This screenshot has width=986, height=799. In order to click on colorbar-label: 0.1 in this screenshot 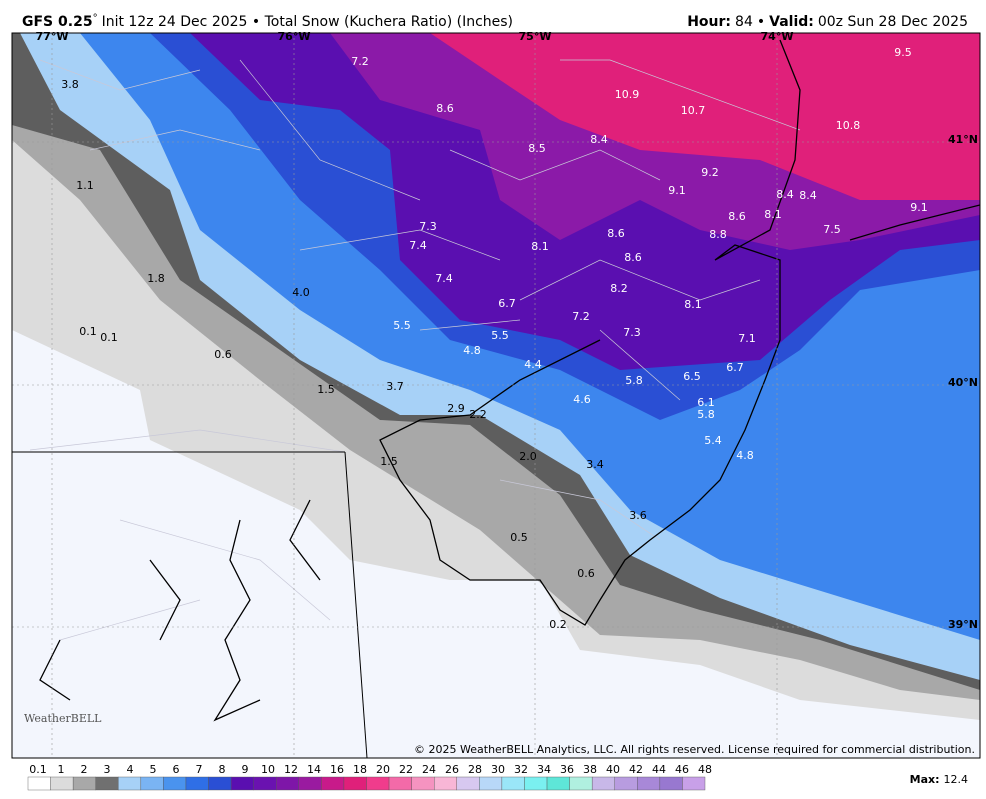, I will do `click(38, 769)`.